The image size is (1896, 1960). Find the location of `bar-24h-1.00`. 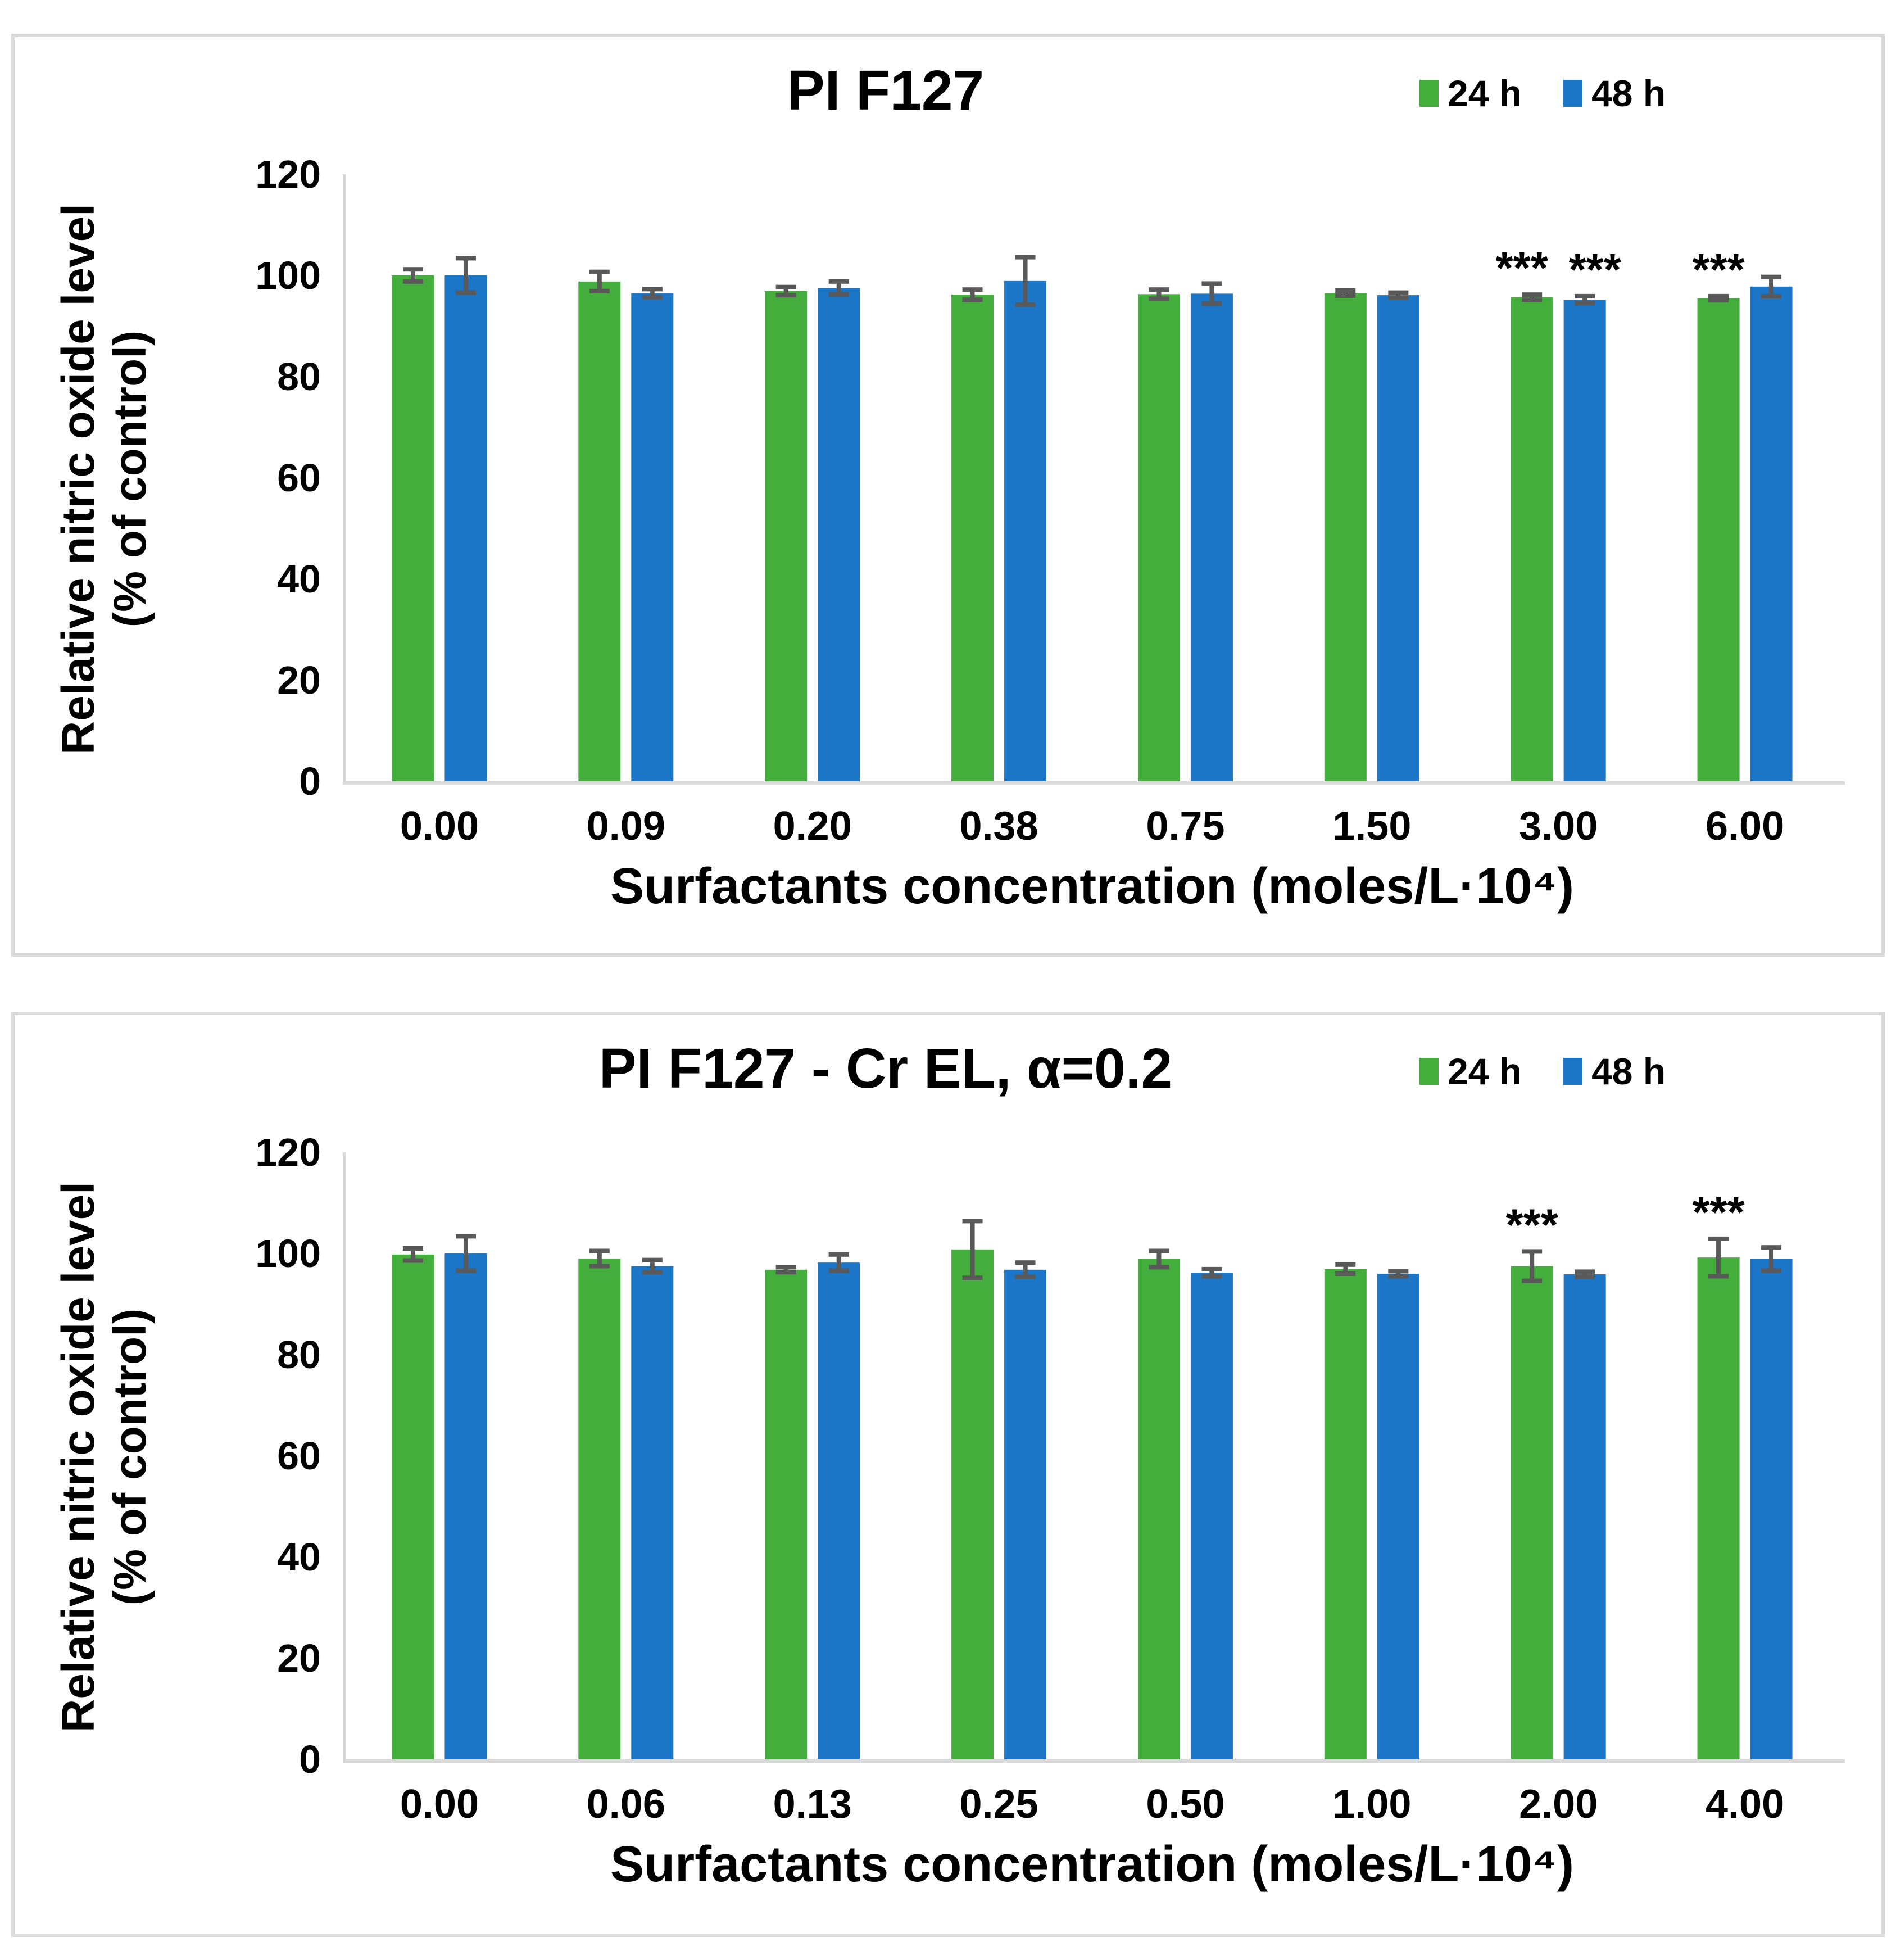

bar-24h-1.00 is located at coordinates (1345, 1514).